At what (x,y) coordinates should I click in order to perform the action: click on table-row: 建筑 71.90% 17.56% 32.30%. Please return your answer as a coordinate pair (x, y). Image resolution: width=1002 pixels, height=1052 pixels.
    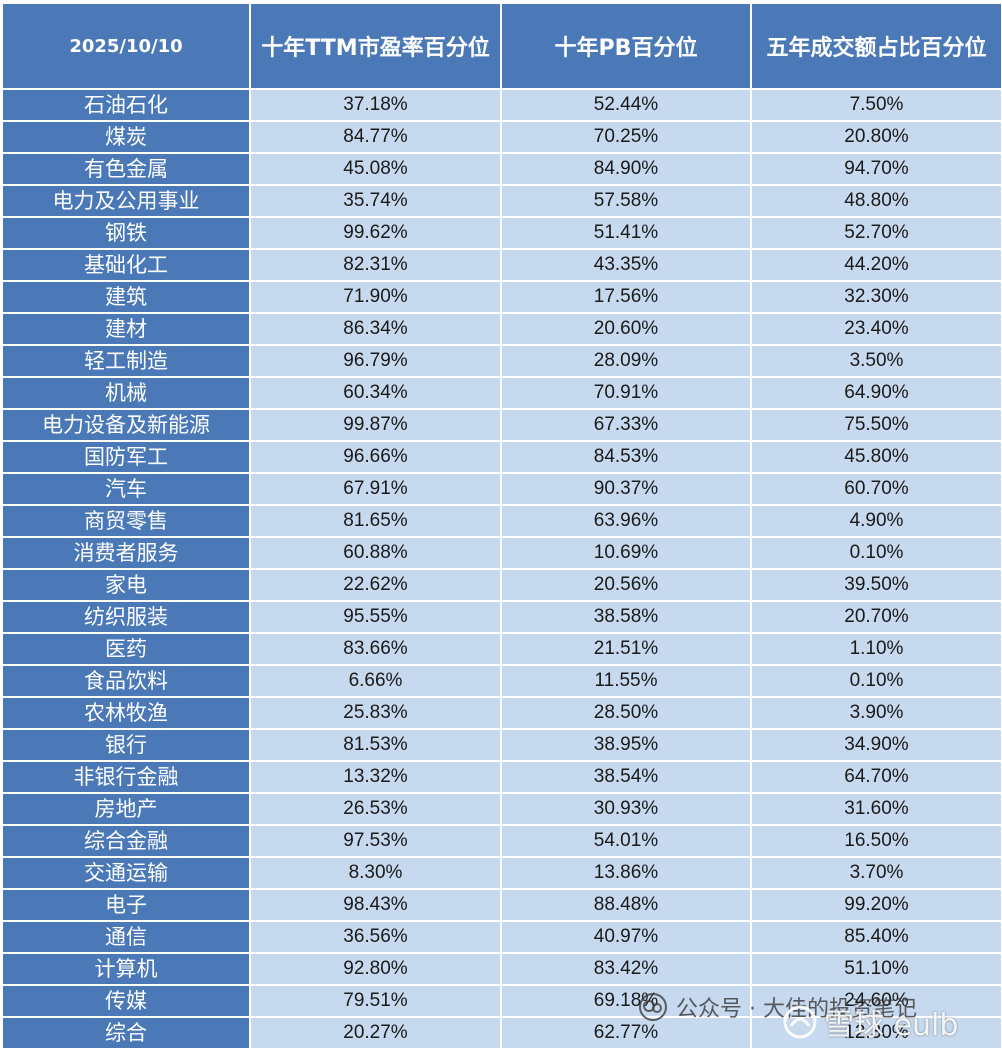
    Looking at the image, I should click on (501, 297).